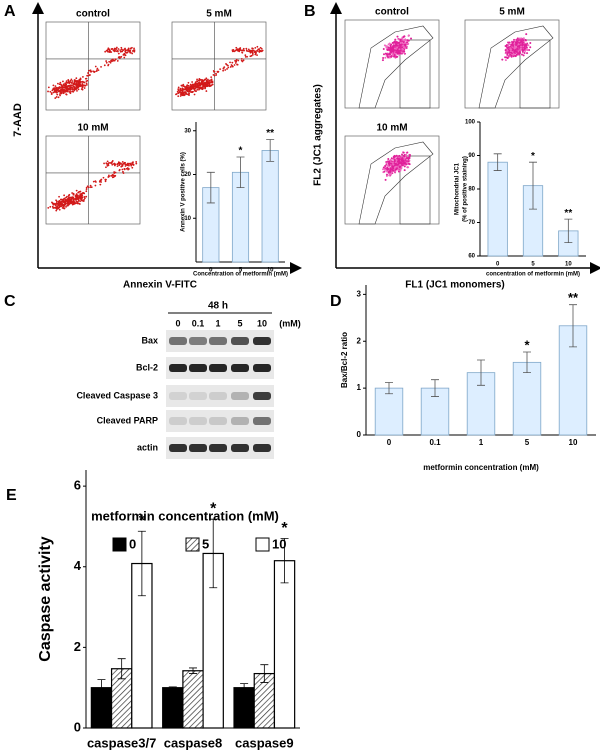 The width and height of the screenshot is (600, 752). Describe the element at coordinates (160, 285) in the screenshot. I see `axis-label: Annexin V-FITC` at that location.